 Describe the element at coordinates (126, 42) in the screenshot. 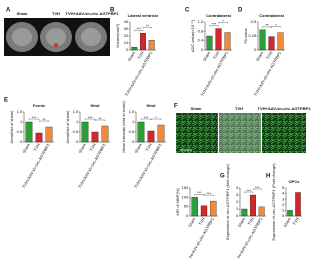

I see `y-tick-label: 10` at that location.